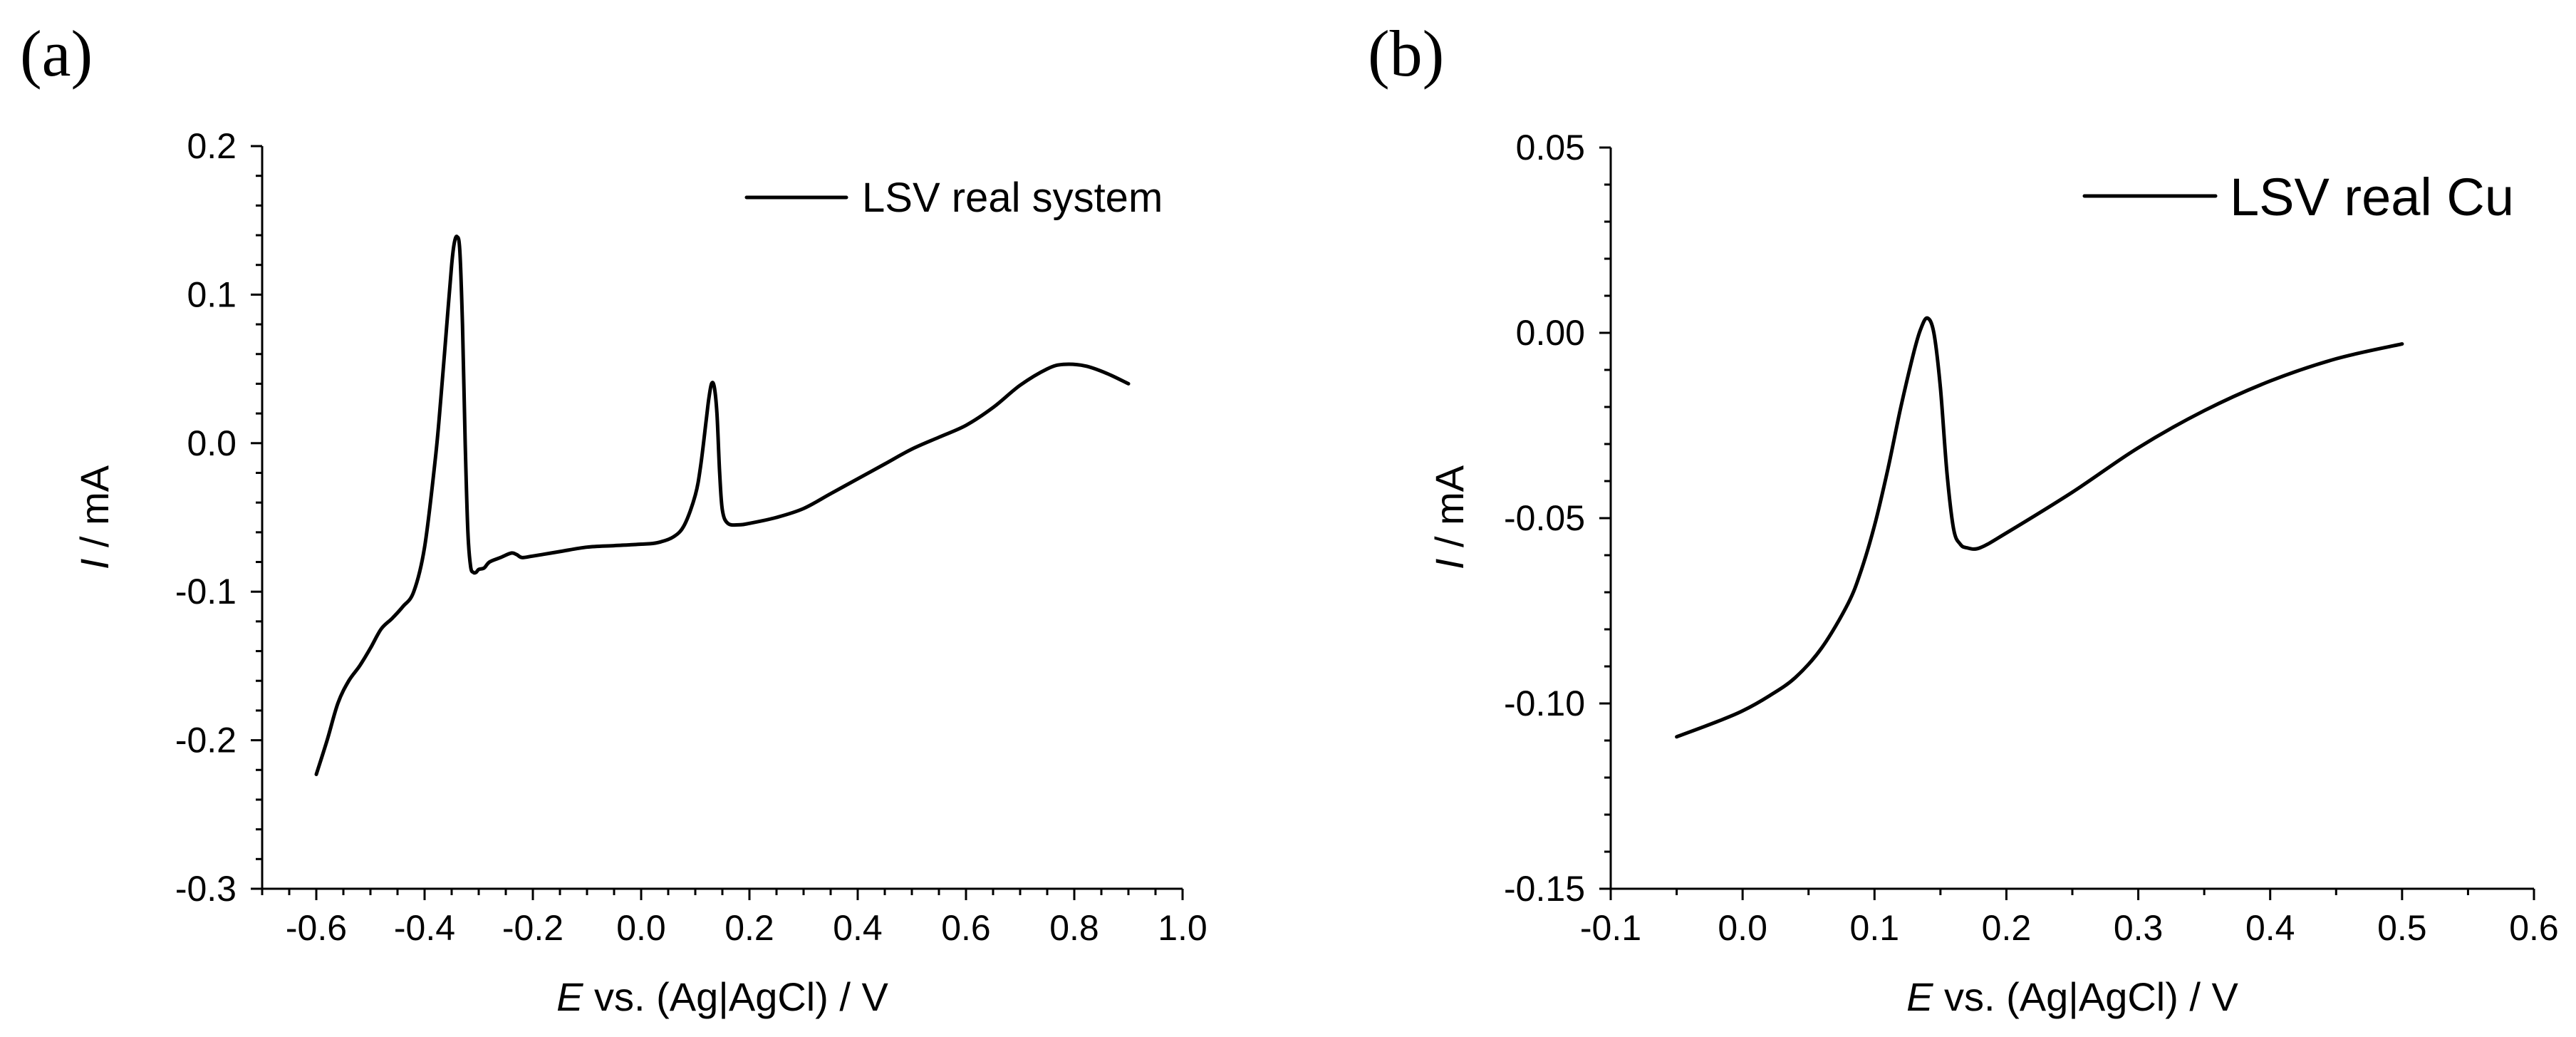 This screenshot has width=2576, height=1037. Describe the element at coordinates (56, 53) in the screenshot. I see `panel-label-a: (a)` at that location.